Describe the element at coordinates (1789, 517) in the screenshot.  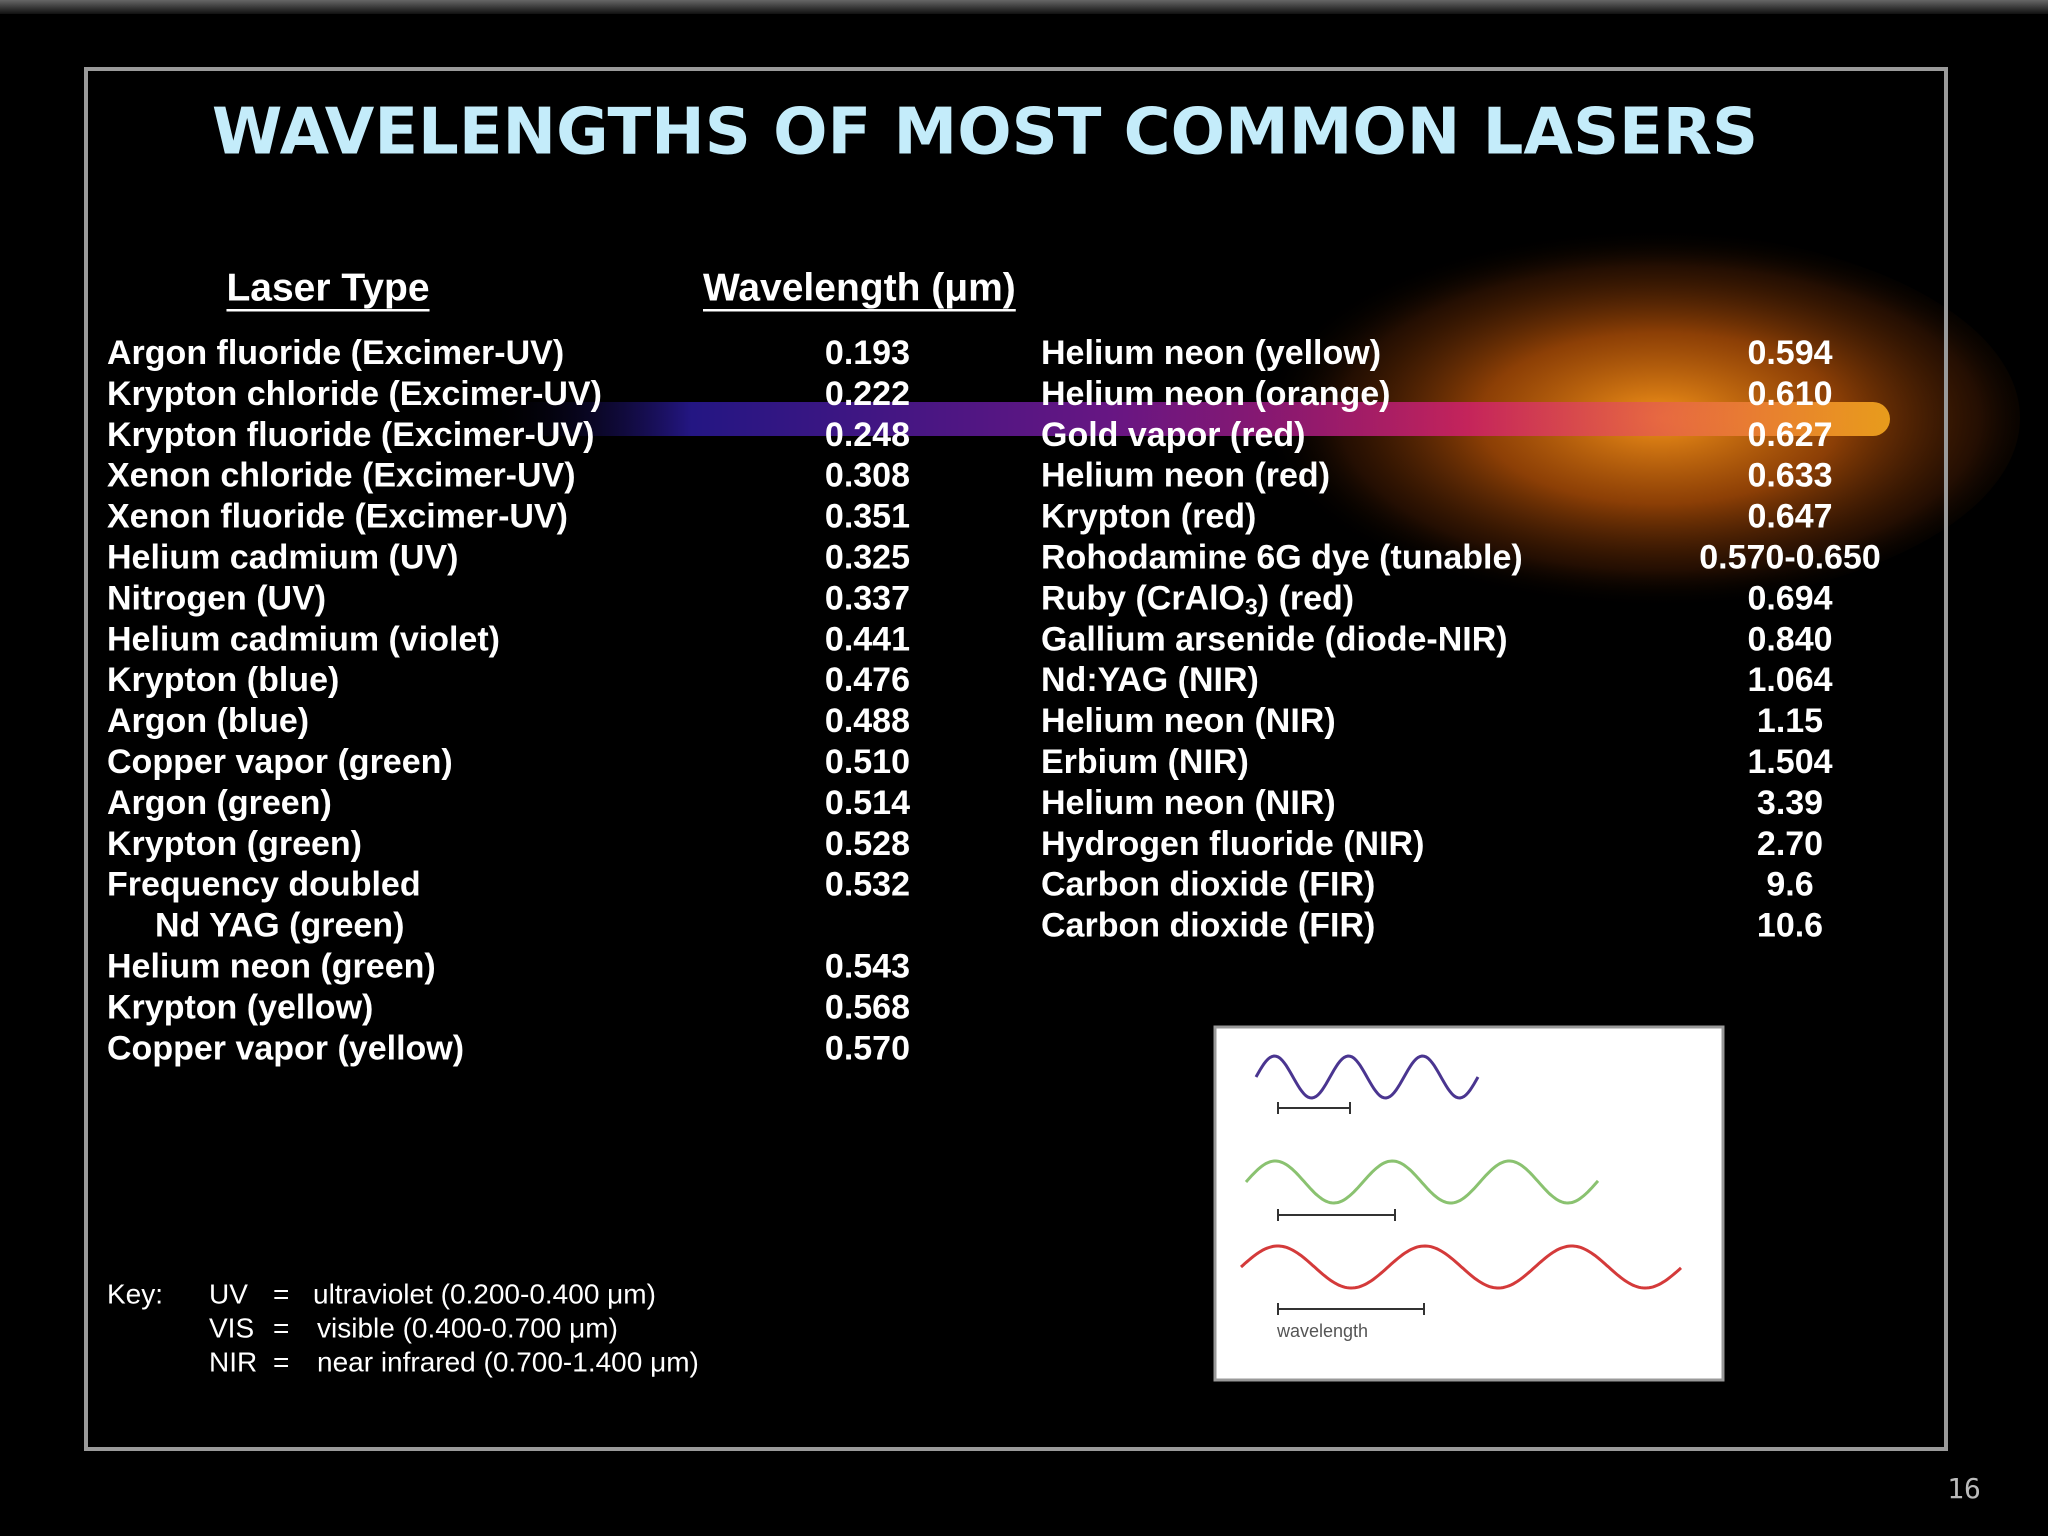
I see `wavelength-value: 0.647` at that location.